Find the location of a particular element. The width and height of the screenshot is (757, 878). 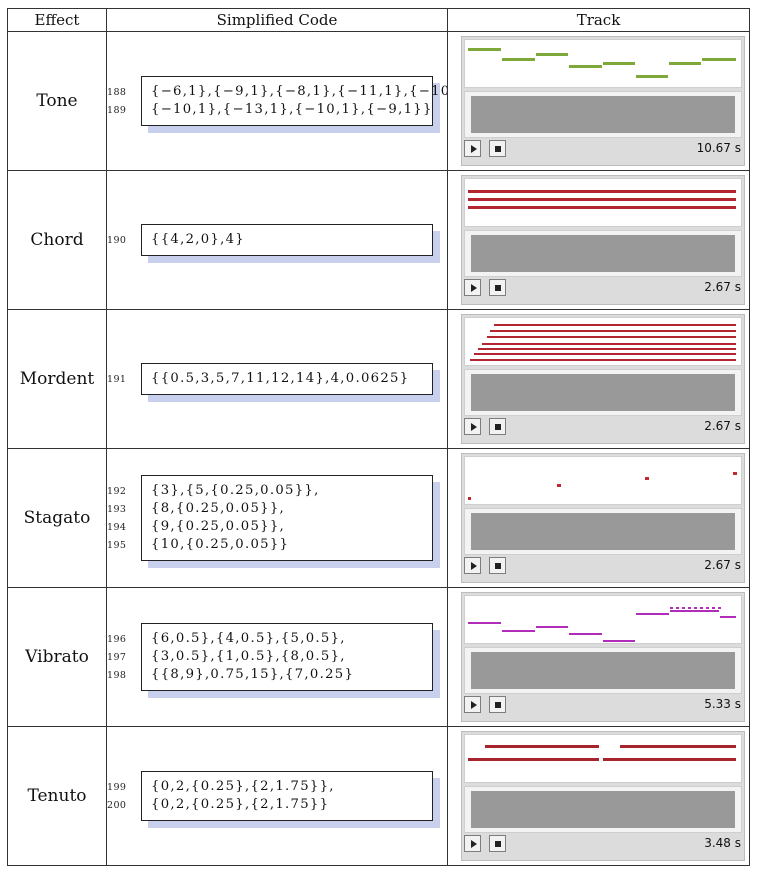

vibrato-dash is located at coordinates (713, 608).